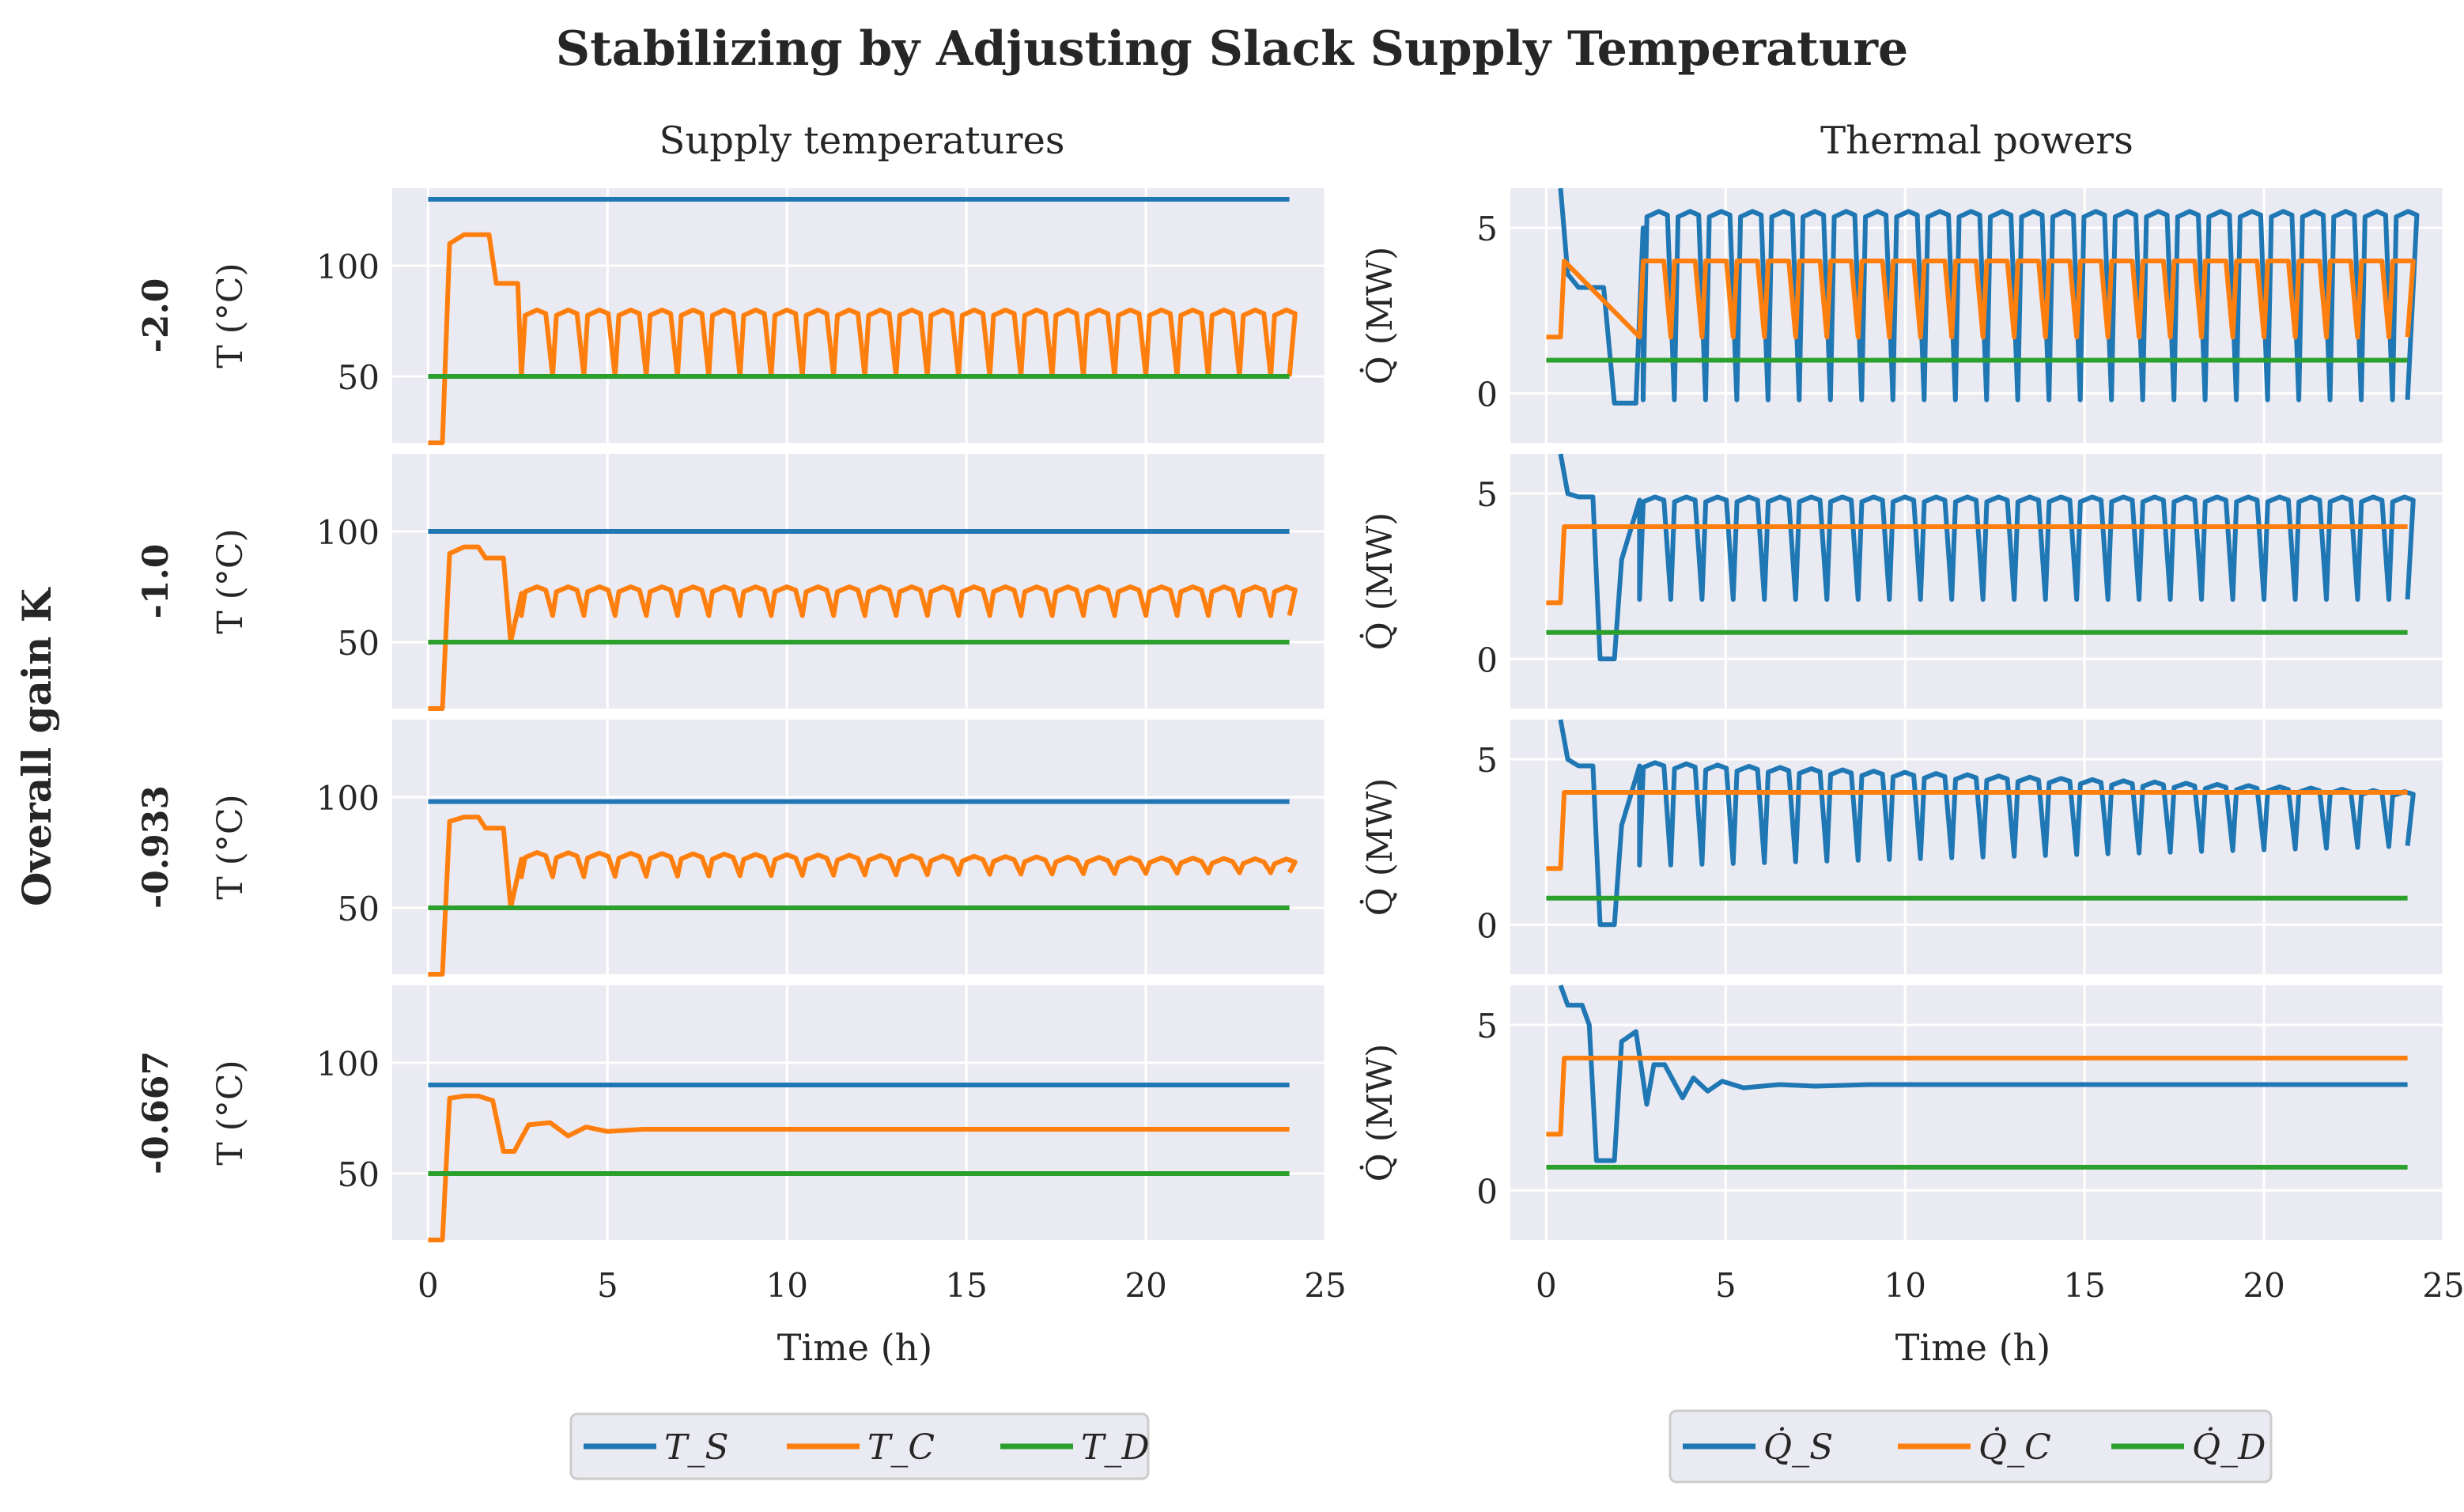  I want to click on panel-powers-1: 0 5 Q̇ (MW), so click(1902, 581).